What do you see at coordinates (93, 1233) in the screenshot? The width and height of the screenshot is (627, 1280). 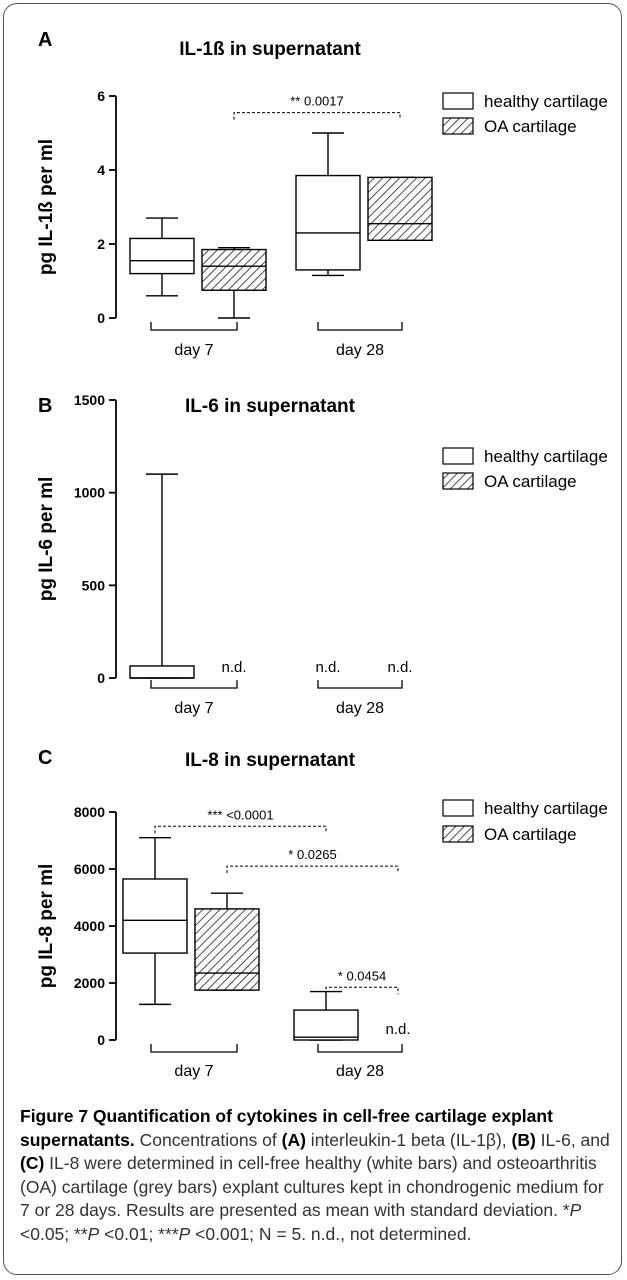 I see `caption-p-2: P` at bounding box center [93, 1233].